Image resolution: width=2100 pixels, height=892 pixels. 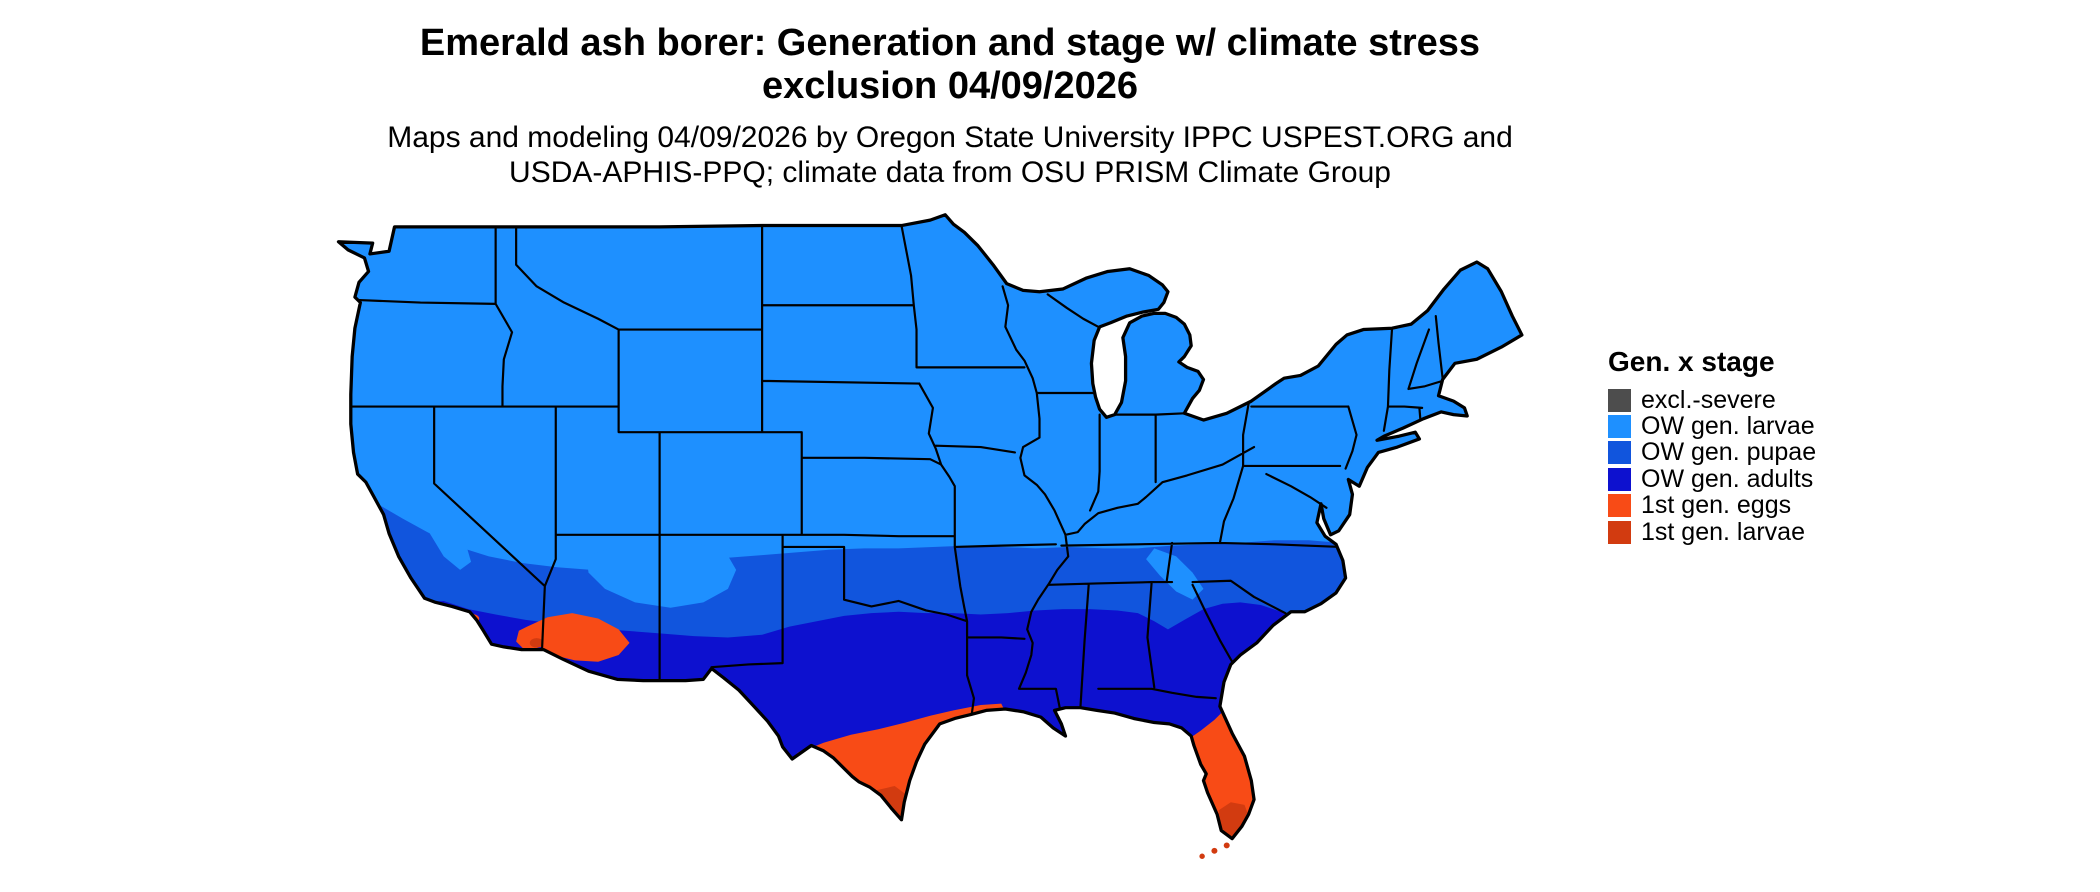 I want to click on map-region-1st-larvae, so click(x=889, y=738).